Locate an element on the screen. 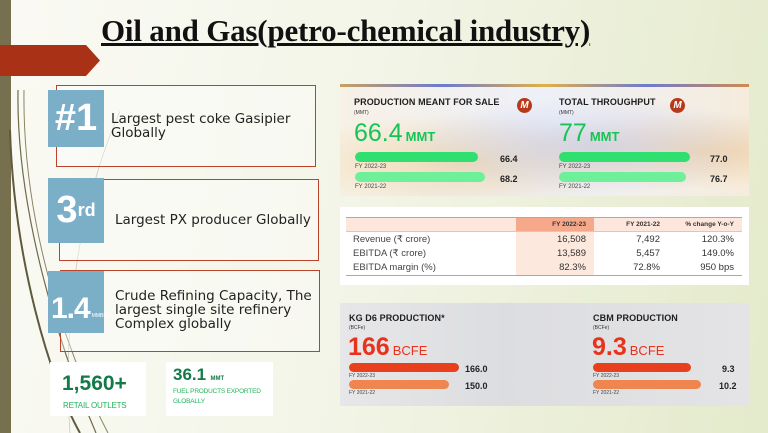 The image size is (768, 433). badge-text: 3 is located at coordinates (67, 210).